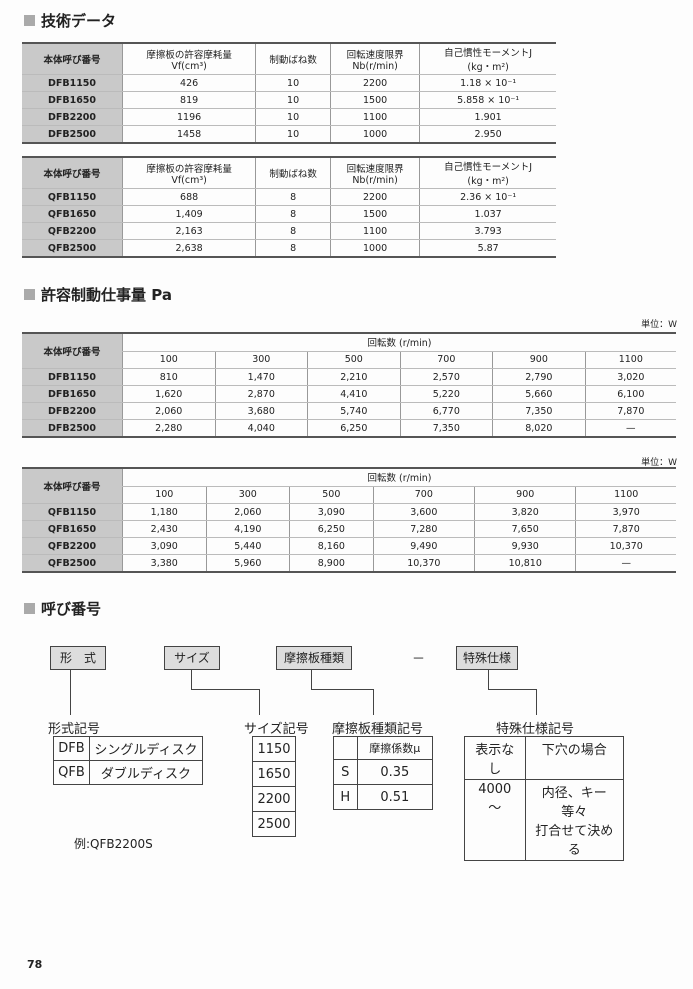 This screenshot has width=693, height=989. I want to click on box-special: 特殊仕様, so click(487, 658).